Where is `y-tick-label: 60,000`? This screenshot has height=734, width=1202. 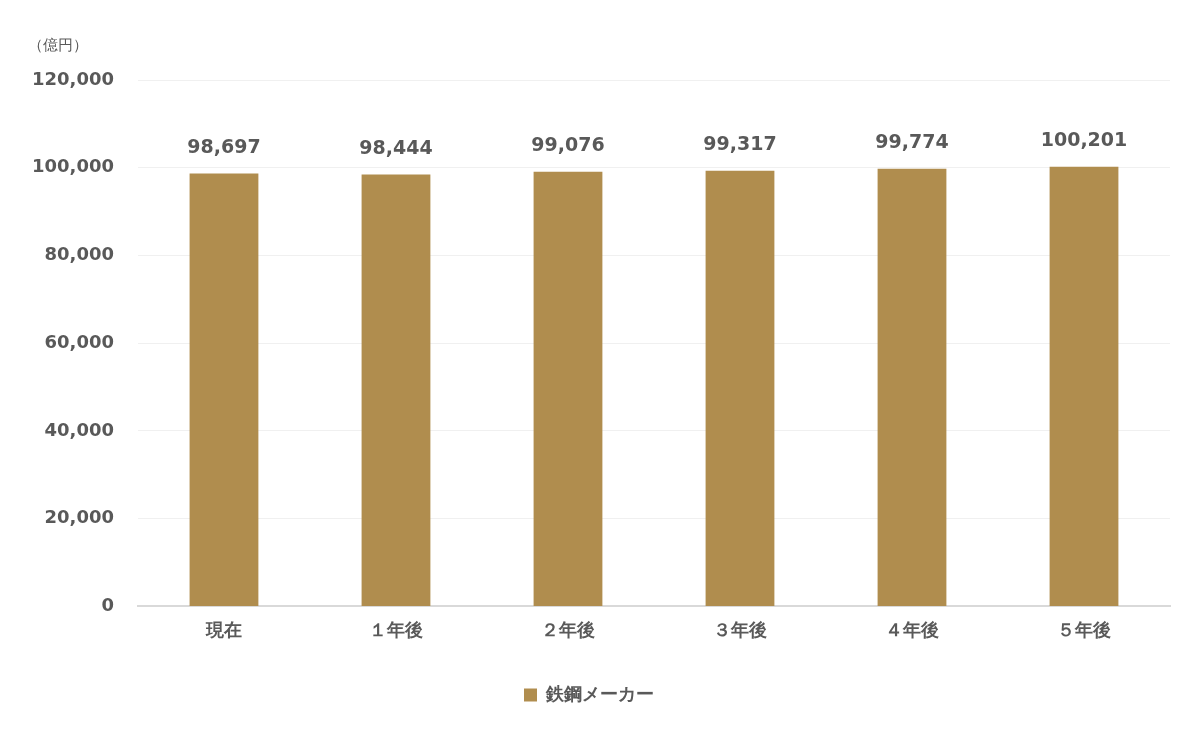 y-tick-label: 60,000 is located at coordinates (79, 341).